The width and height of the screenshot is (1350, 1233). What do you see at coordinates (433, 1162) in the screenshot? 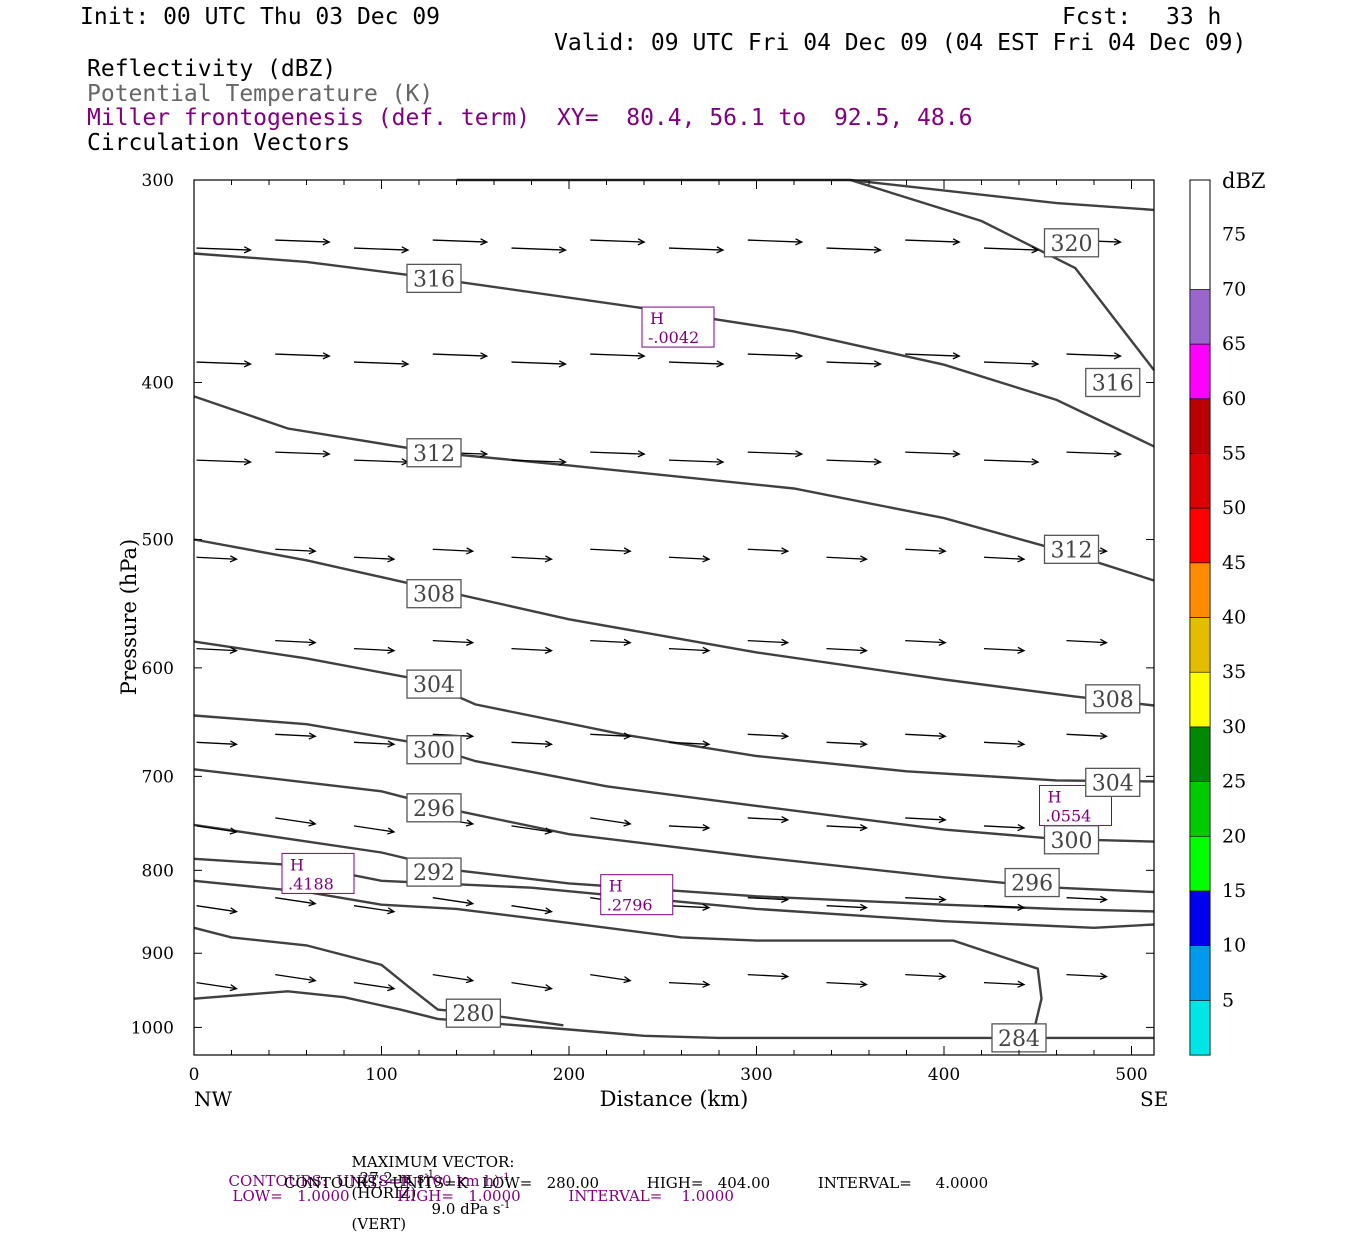
I see `max-vector-label: MAXIMUM VECTOR:` at bounding box center [433, 1162].